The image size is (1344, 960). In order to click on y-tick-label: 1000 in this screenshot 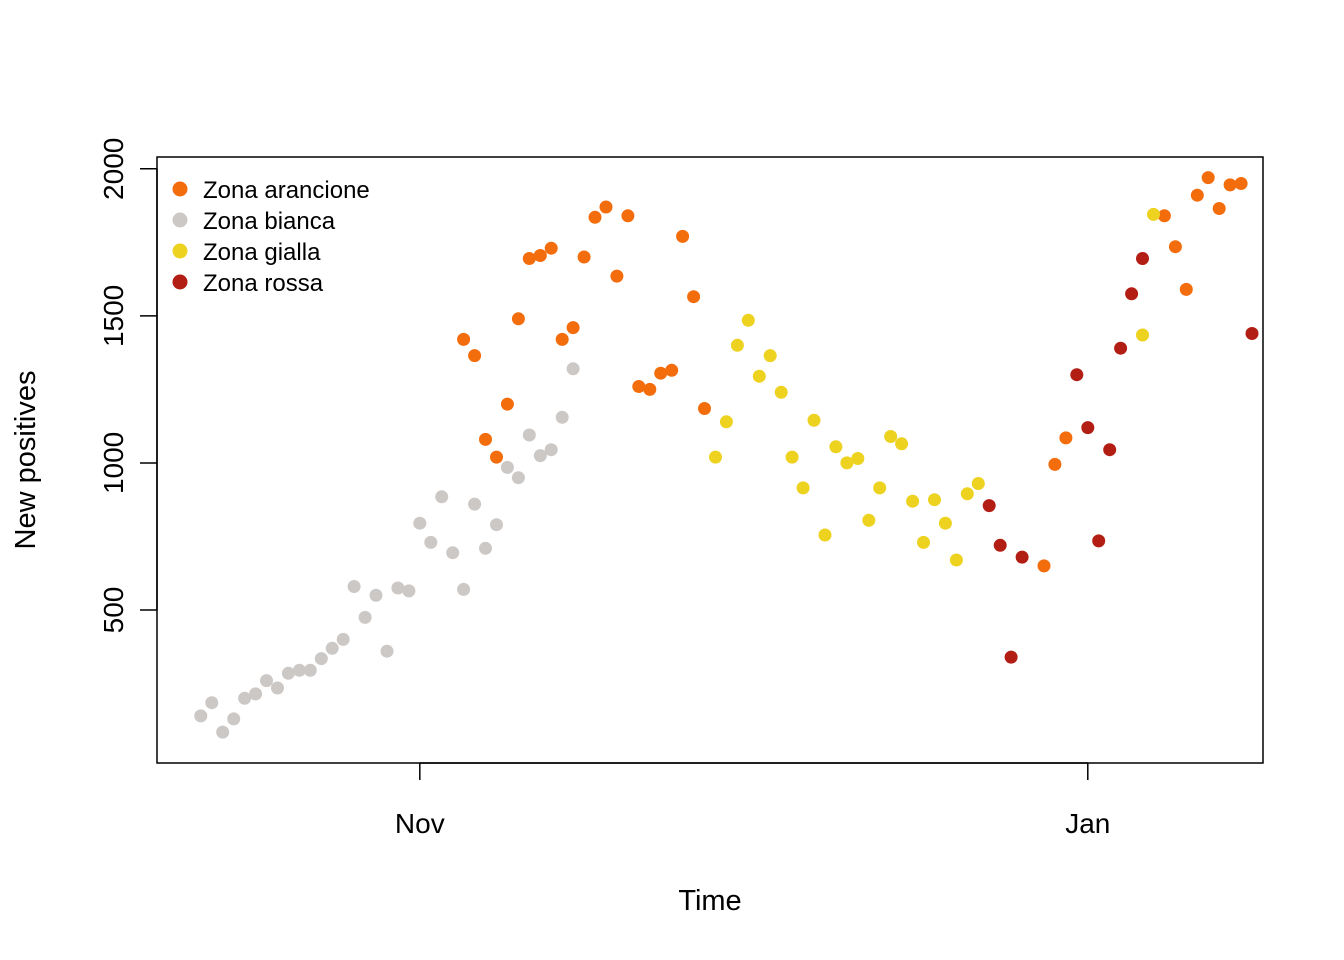, I will do `click(113, 463)`.